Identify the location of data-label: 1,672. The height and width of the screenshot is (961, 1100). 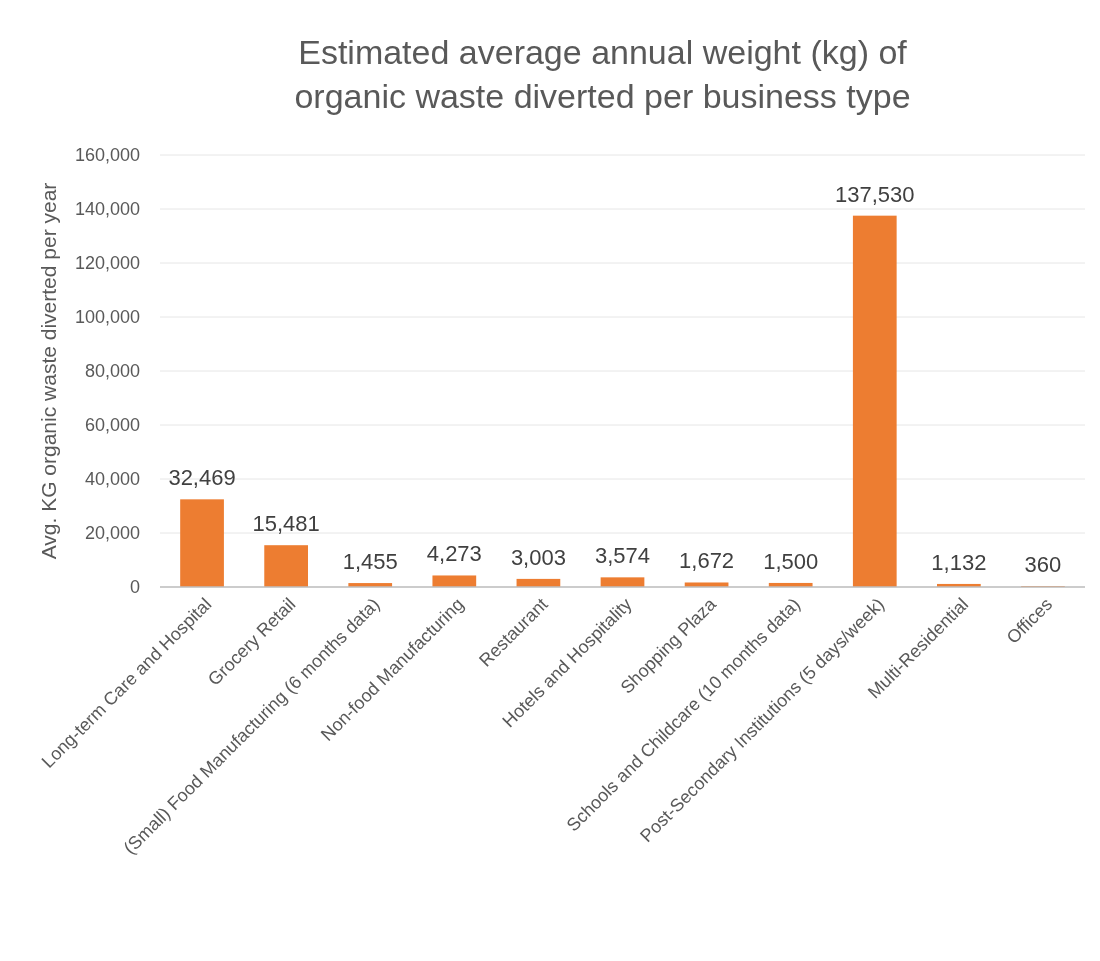
(707, 561).